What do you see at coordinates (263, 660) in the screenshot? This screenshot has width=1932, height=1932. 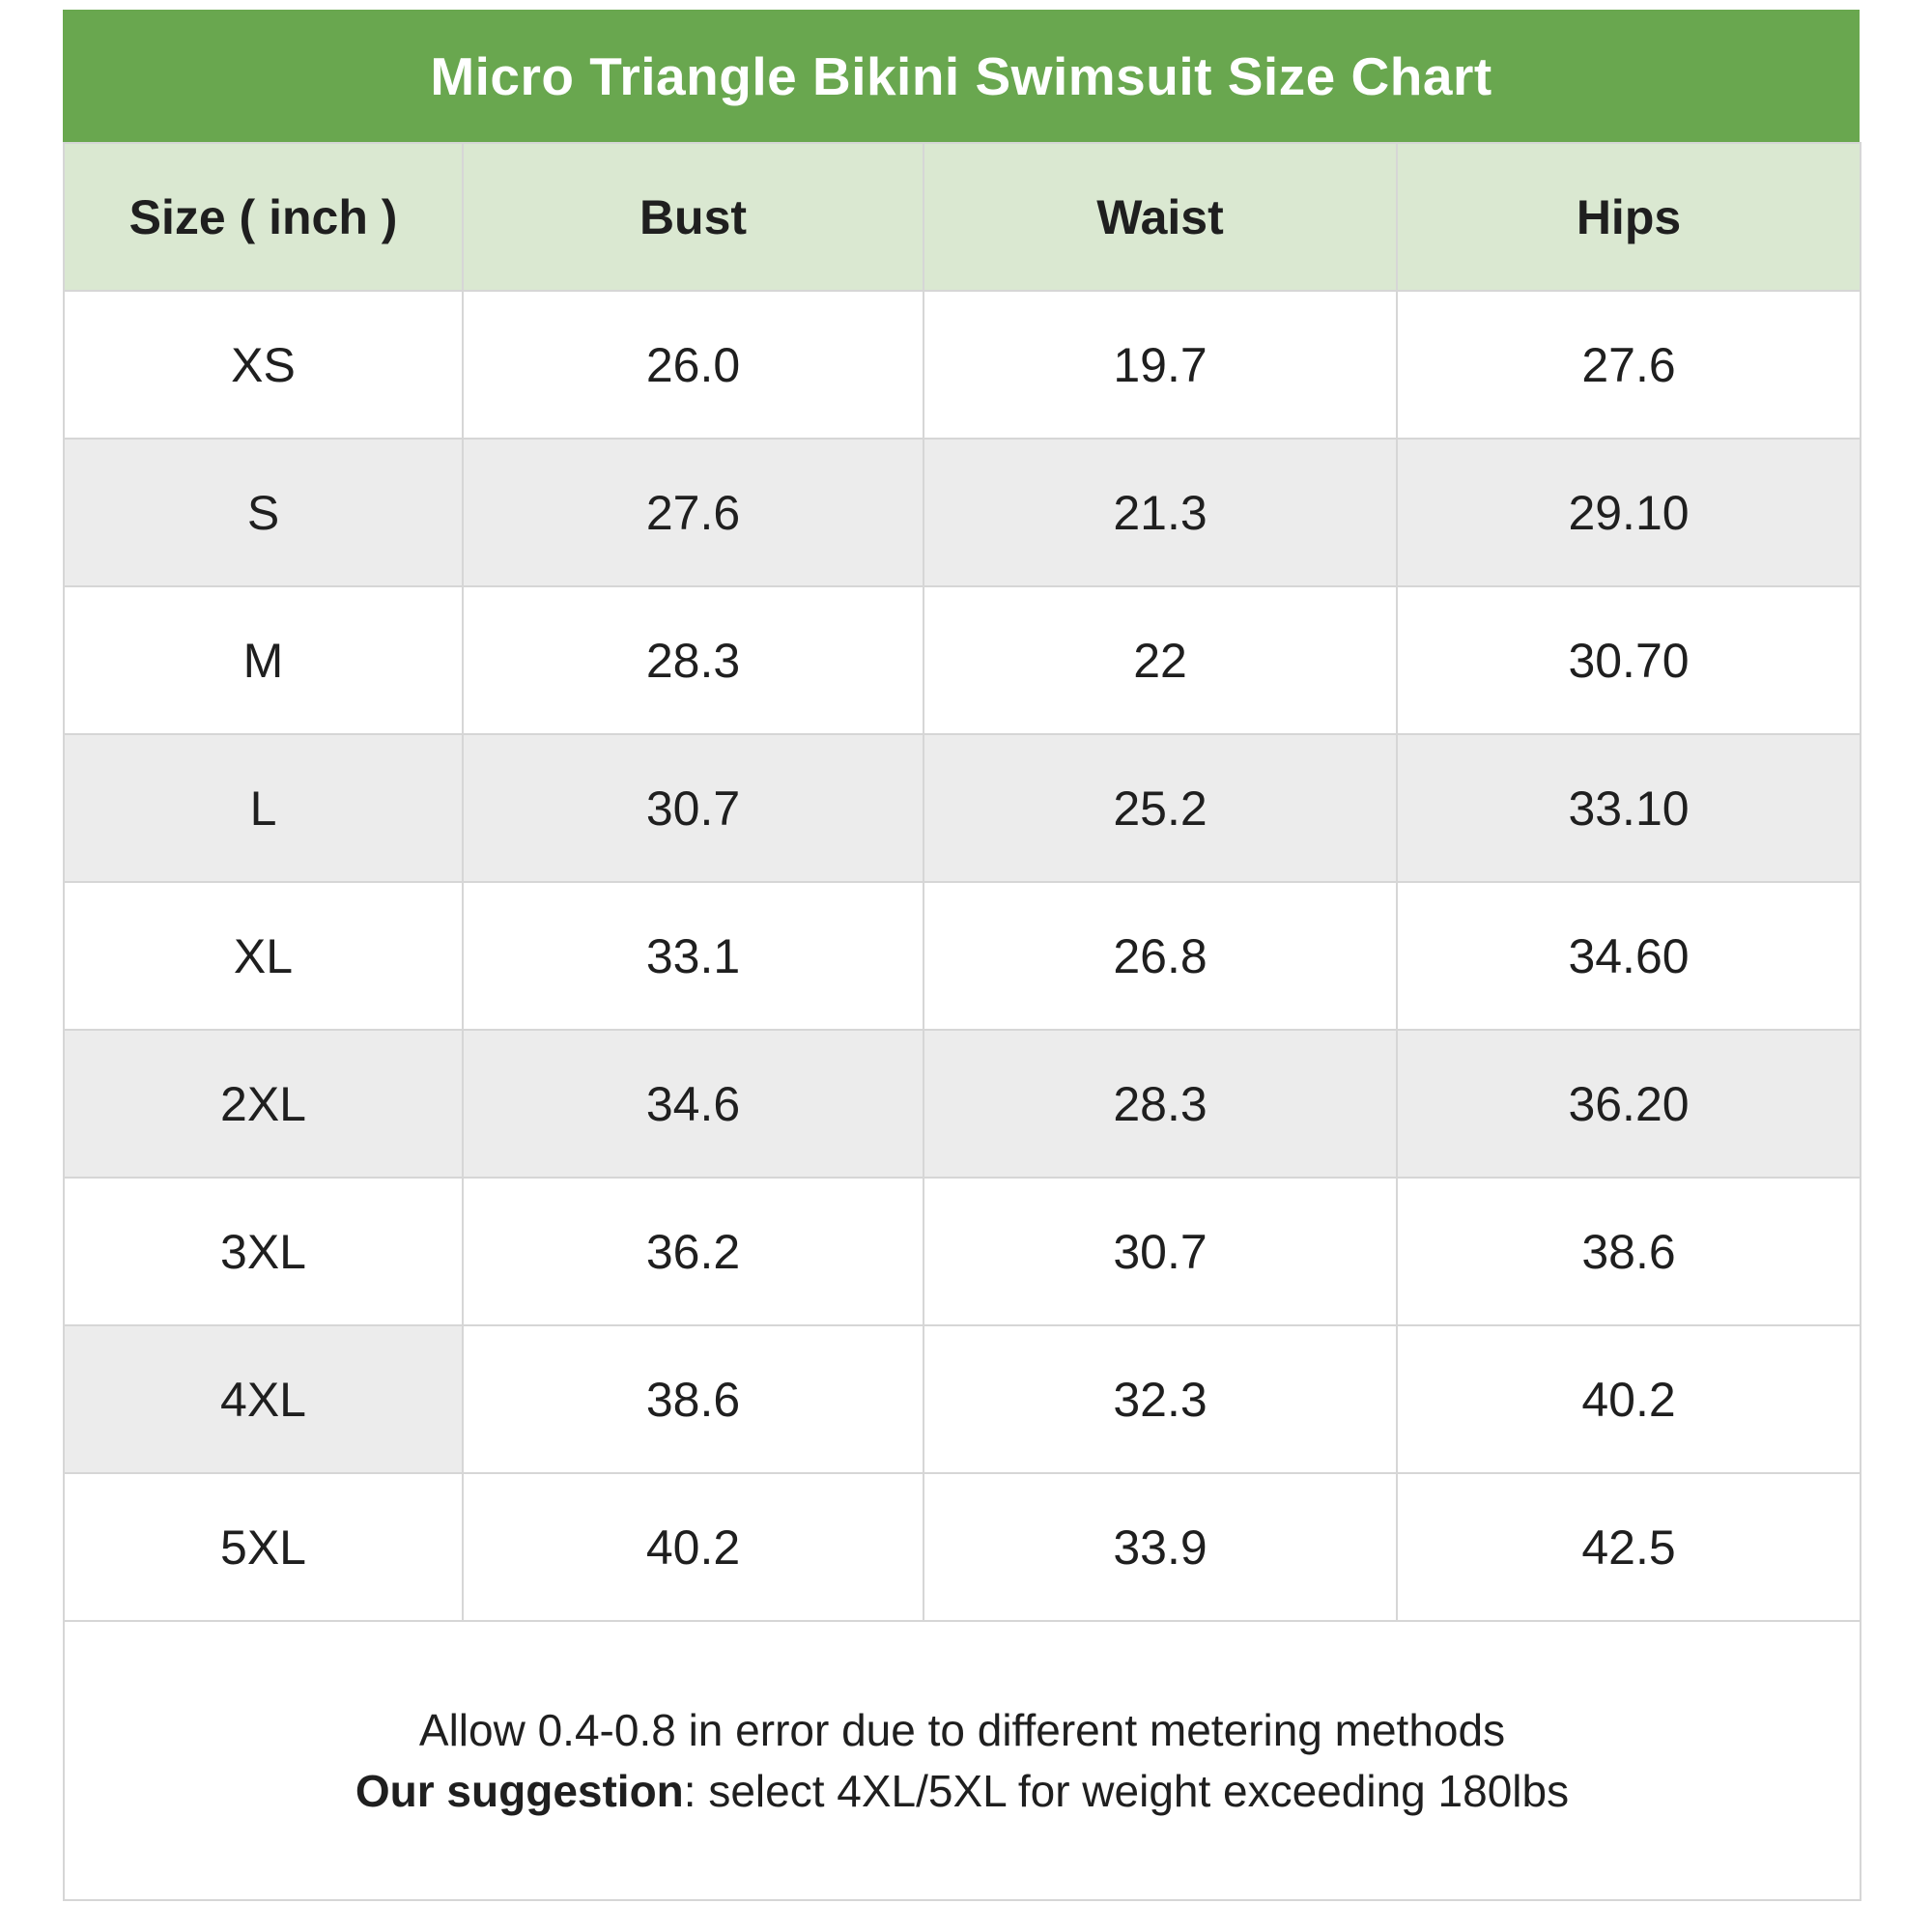 I see `size-cell: M` at bounding box center [263, 660].